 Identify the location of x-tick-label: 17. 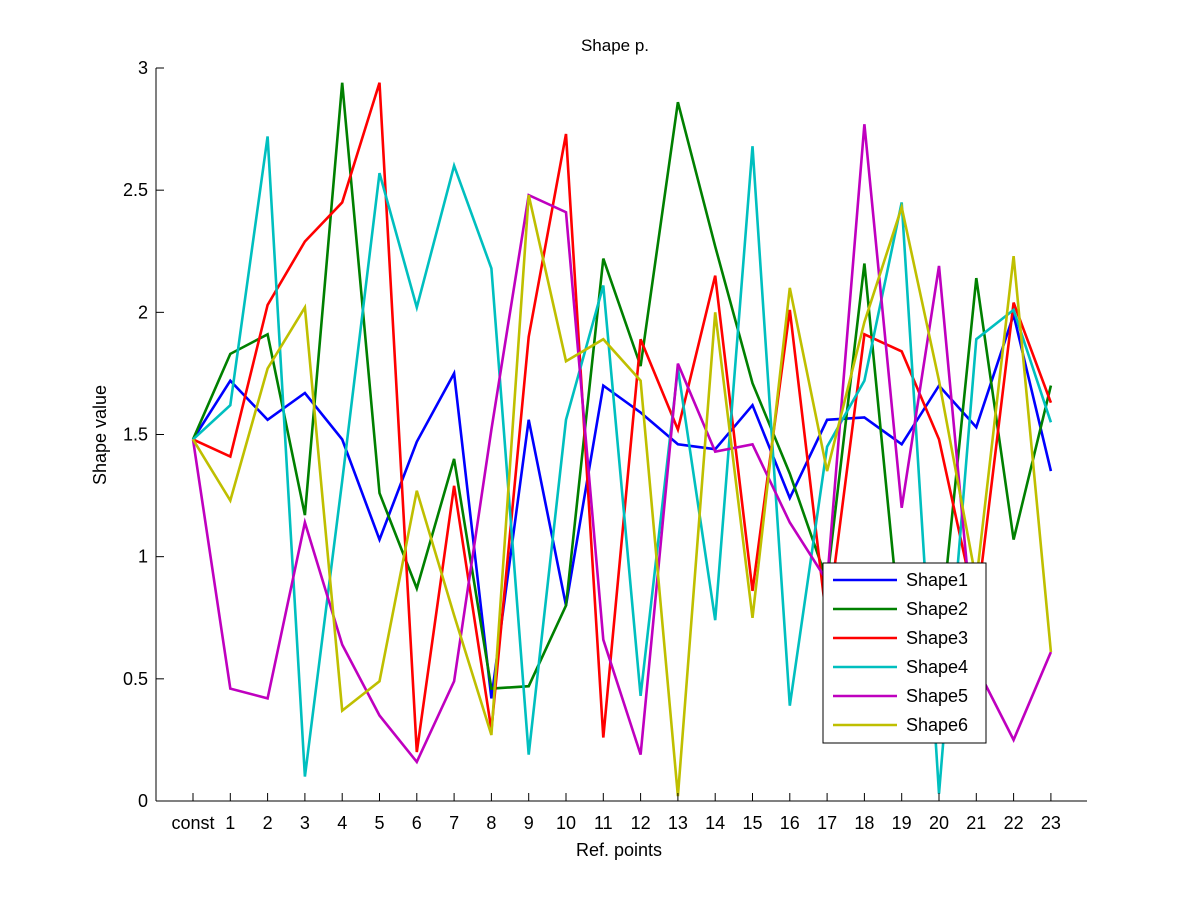
(827, 823).